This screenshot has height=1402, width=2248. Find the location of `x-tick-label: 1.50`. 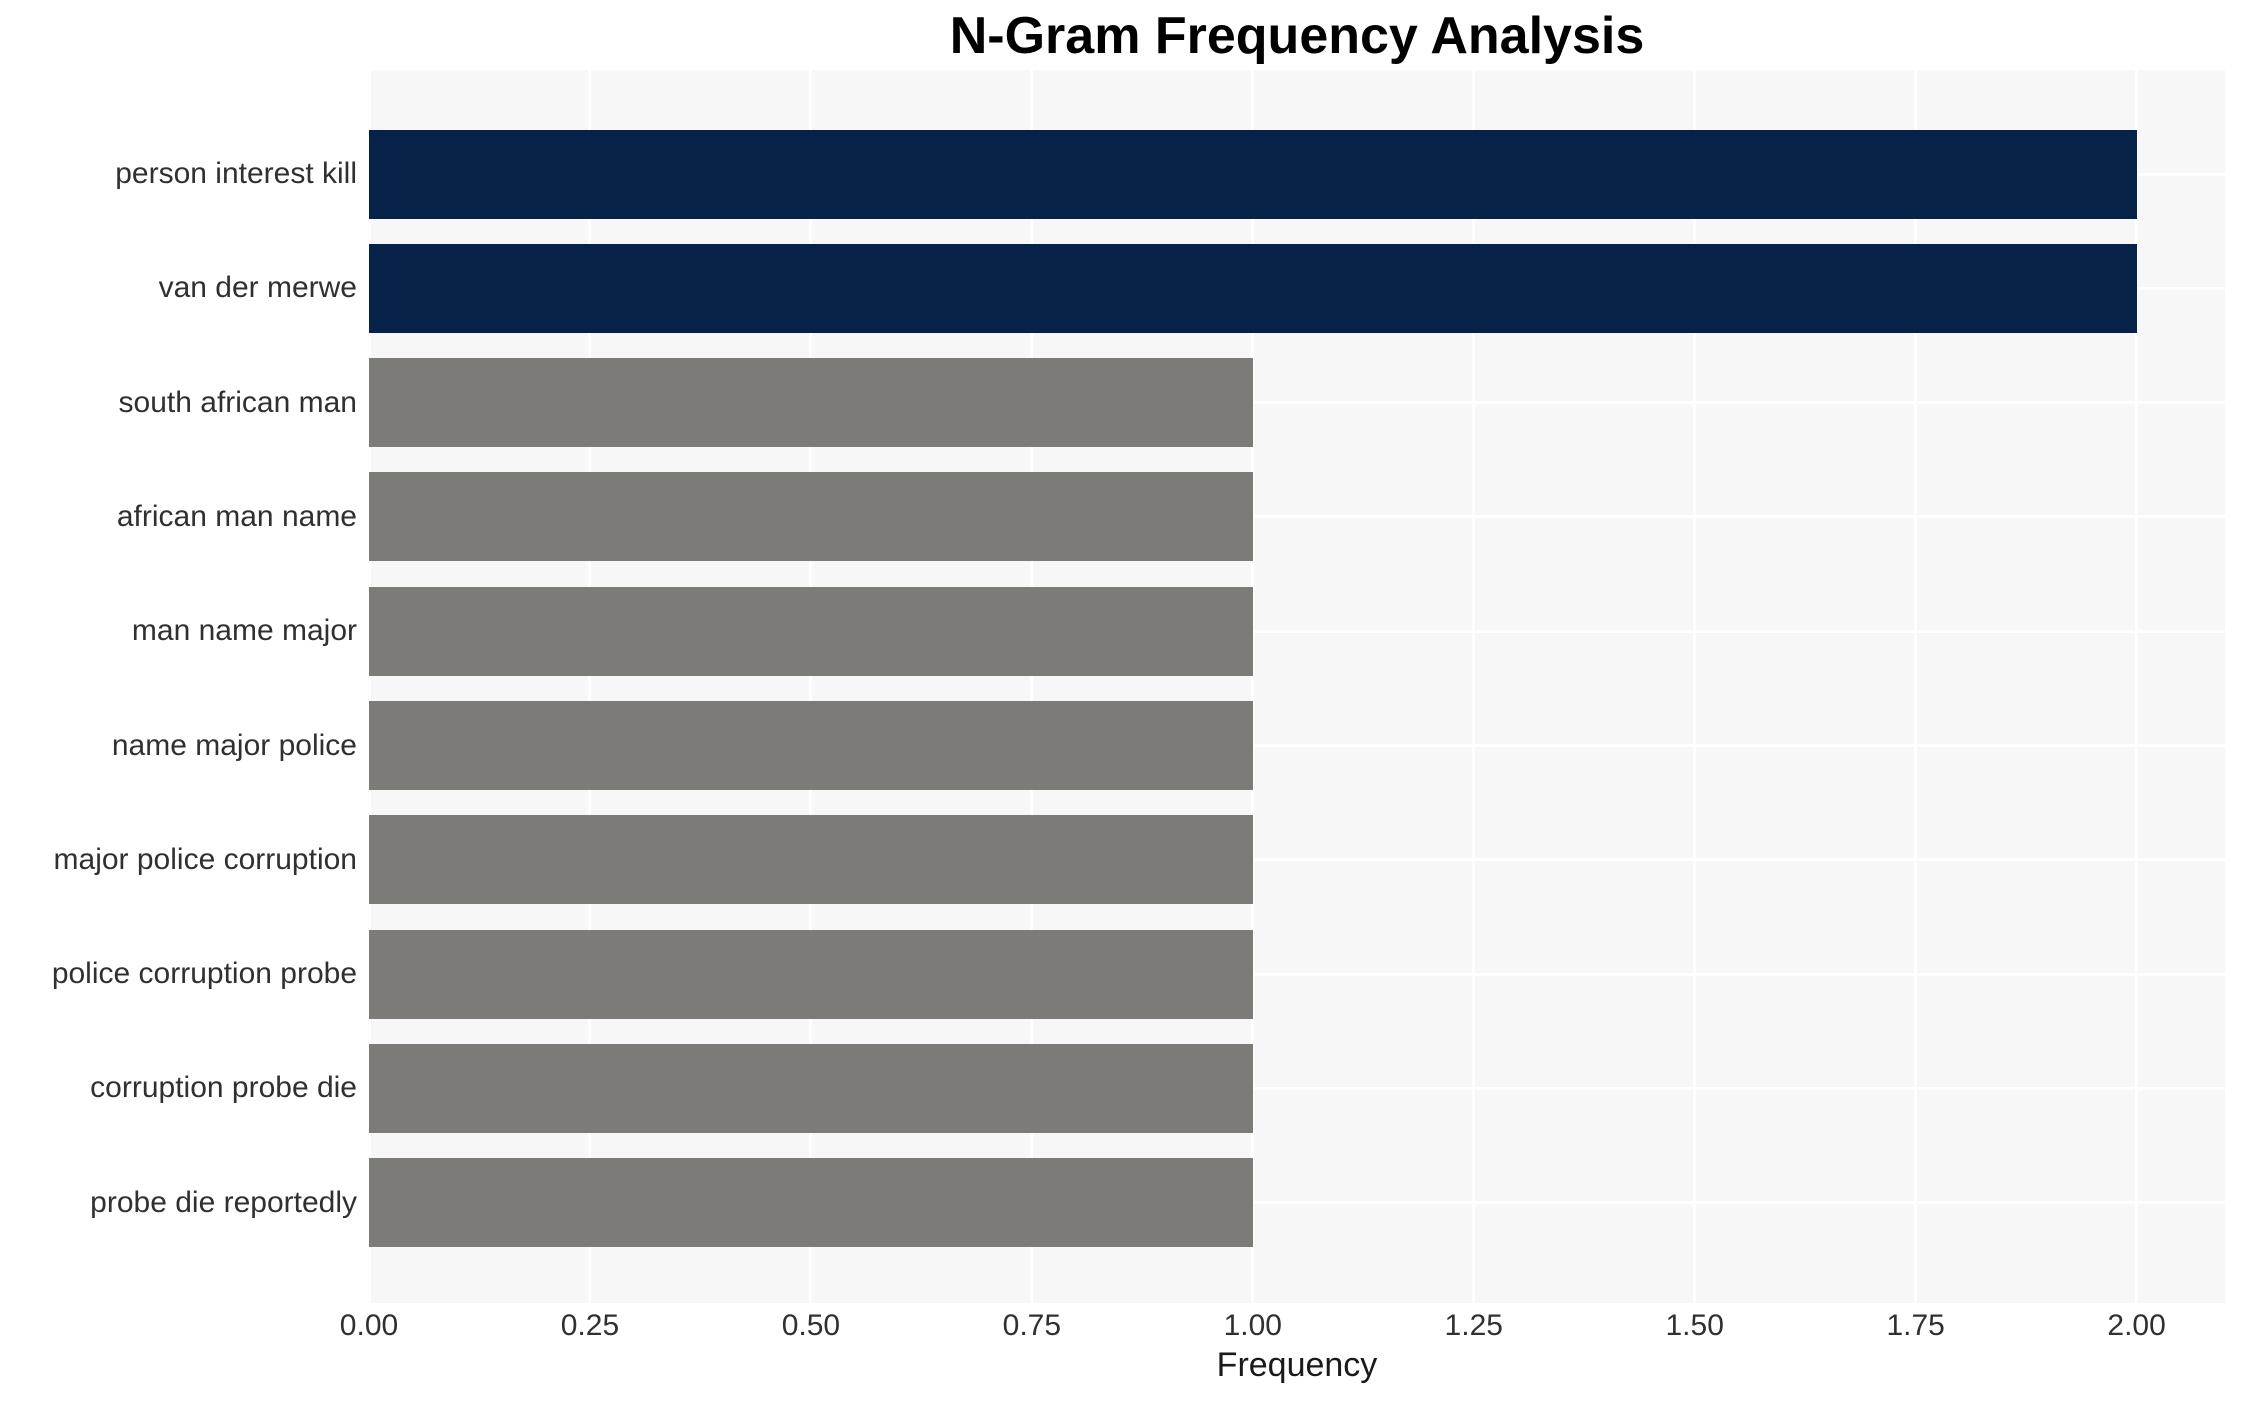

x-tick-label: 1.50 is located at coordinates (1694, 1325).